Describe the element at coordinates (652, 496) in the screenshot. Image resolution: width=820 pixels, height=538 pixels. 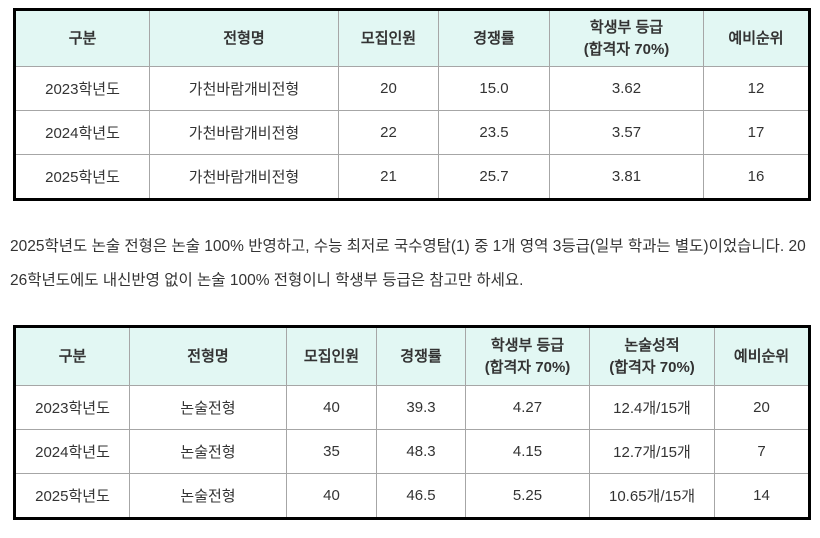
I see `cell-essay-score: 10.65개/15개` at that location.